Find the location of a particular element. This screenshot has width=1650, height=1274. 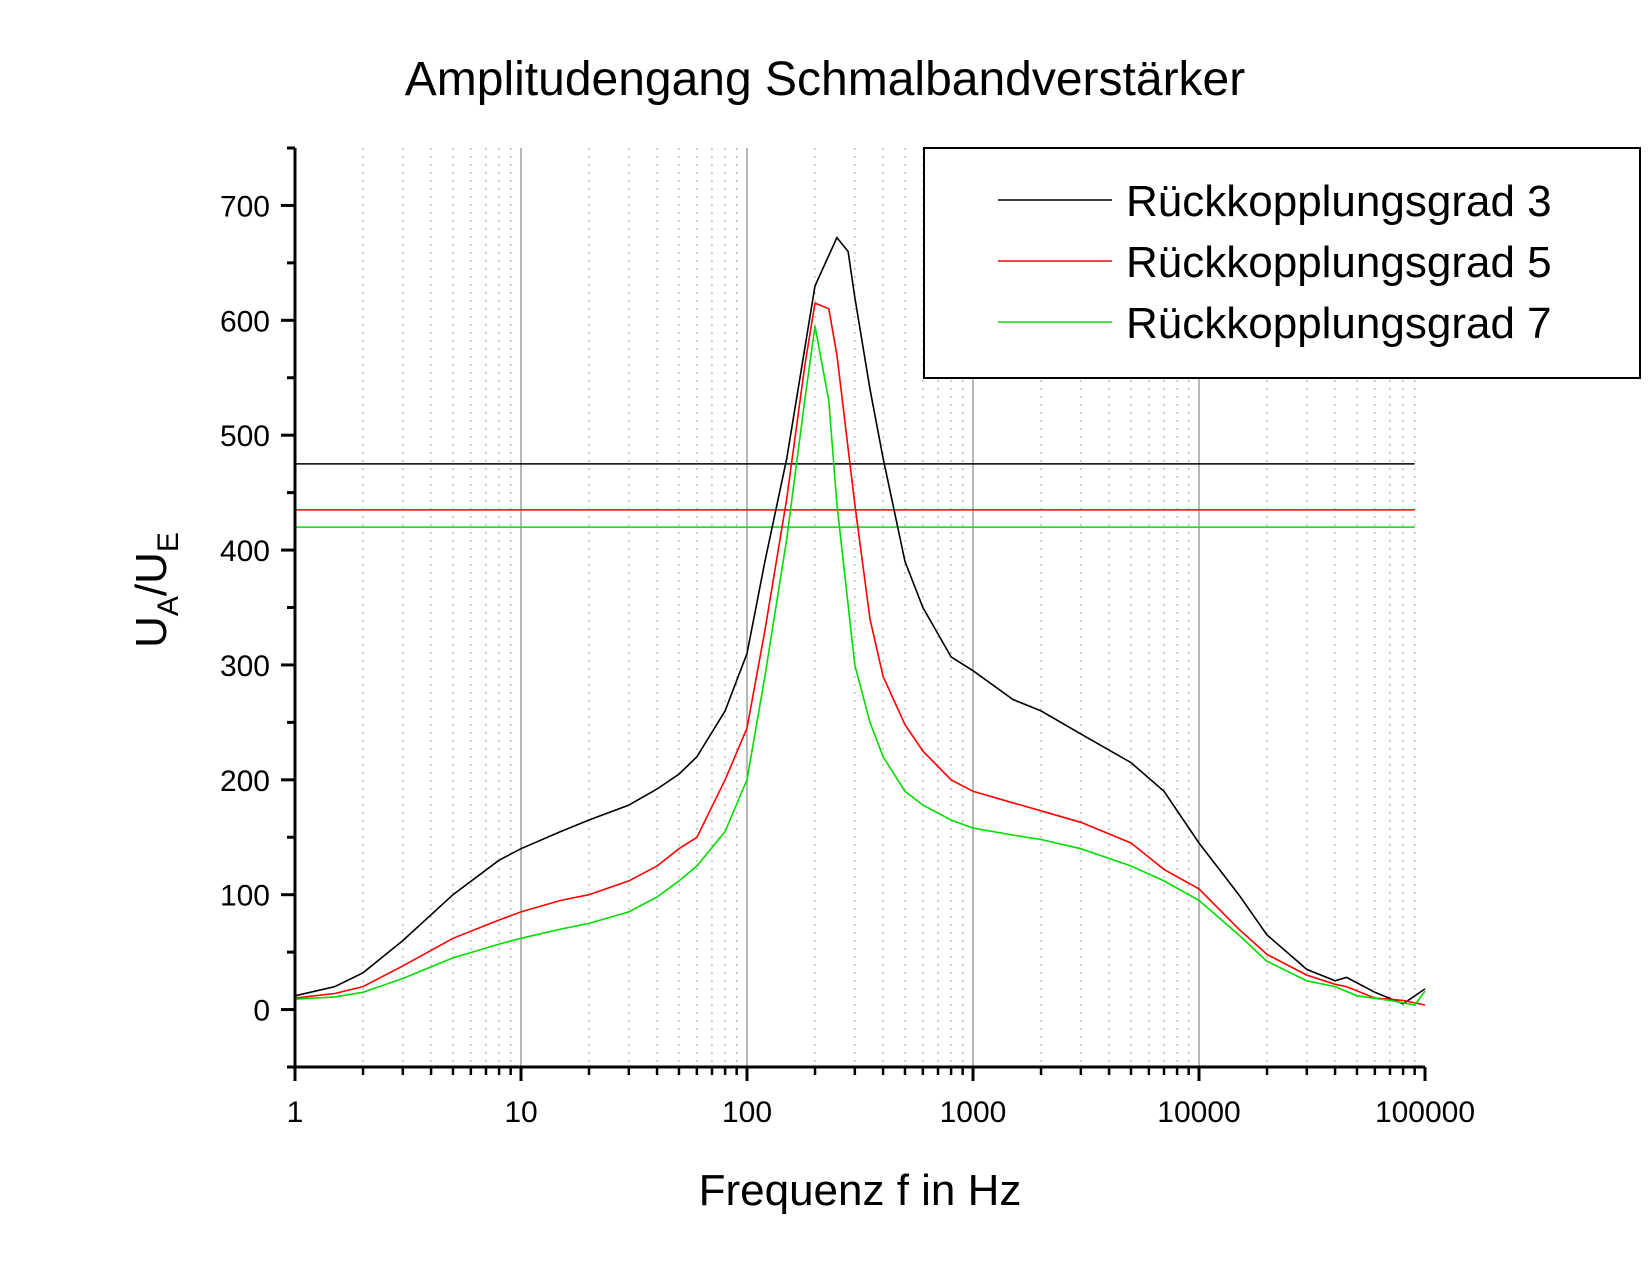

legend-label: Rückkopplungsgrad 7 is located at coordinates (1339, 323).